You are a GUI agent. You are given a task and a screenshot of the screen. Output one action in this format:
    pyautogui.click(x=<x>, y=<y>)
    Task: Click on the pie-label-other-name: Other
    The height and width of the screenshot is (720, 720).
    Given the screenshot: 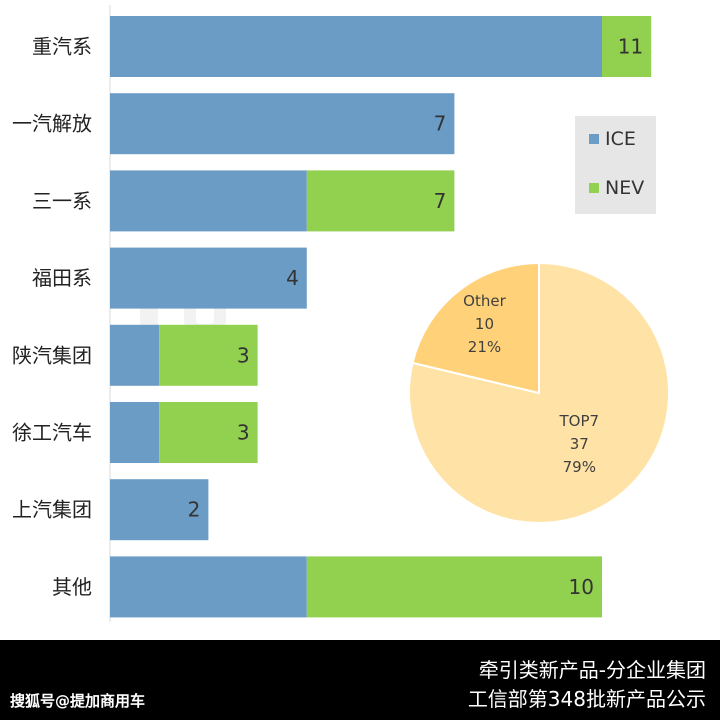 What is the action you would take?
    pyautogui.click(x=484, y=301)
    